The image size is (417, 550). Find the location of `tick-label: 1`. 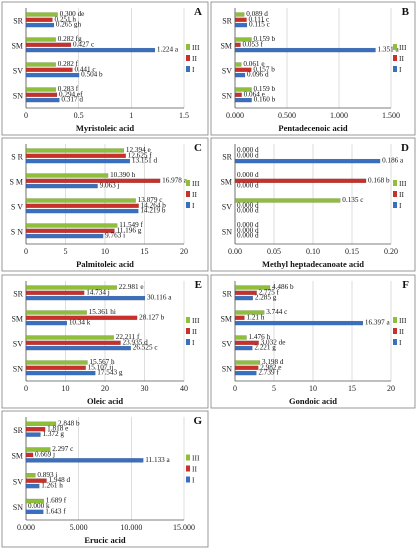

tick-label: 1 is located at coordinates (131, 115).